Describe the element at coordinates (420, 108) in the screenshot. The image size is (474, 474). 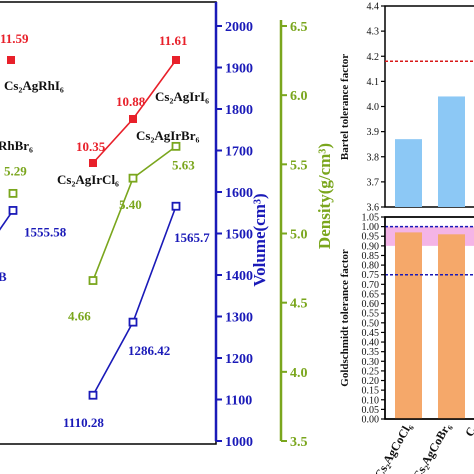
I see `bartel-layer: 3.6 3.7 3.8 3.9 4.0 4.1 4.2 4.3 4.4` at that location.